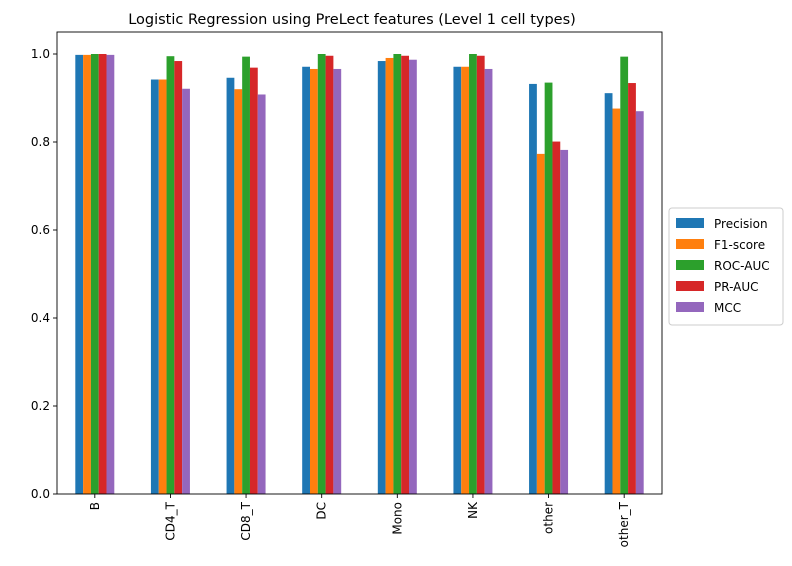 The height and width of the screenshot is (566, 792). Describe the element at coordinates (337, 281) in the screenshot. I see `bar-DC-MCC` at that location.